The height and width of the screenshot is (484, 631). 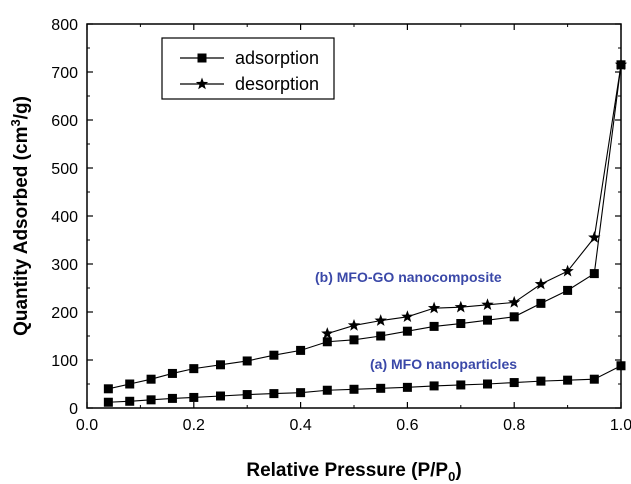 I want to click on x-axis-title-main: Relative Pressure (P/P, so click(x=347, y=470).